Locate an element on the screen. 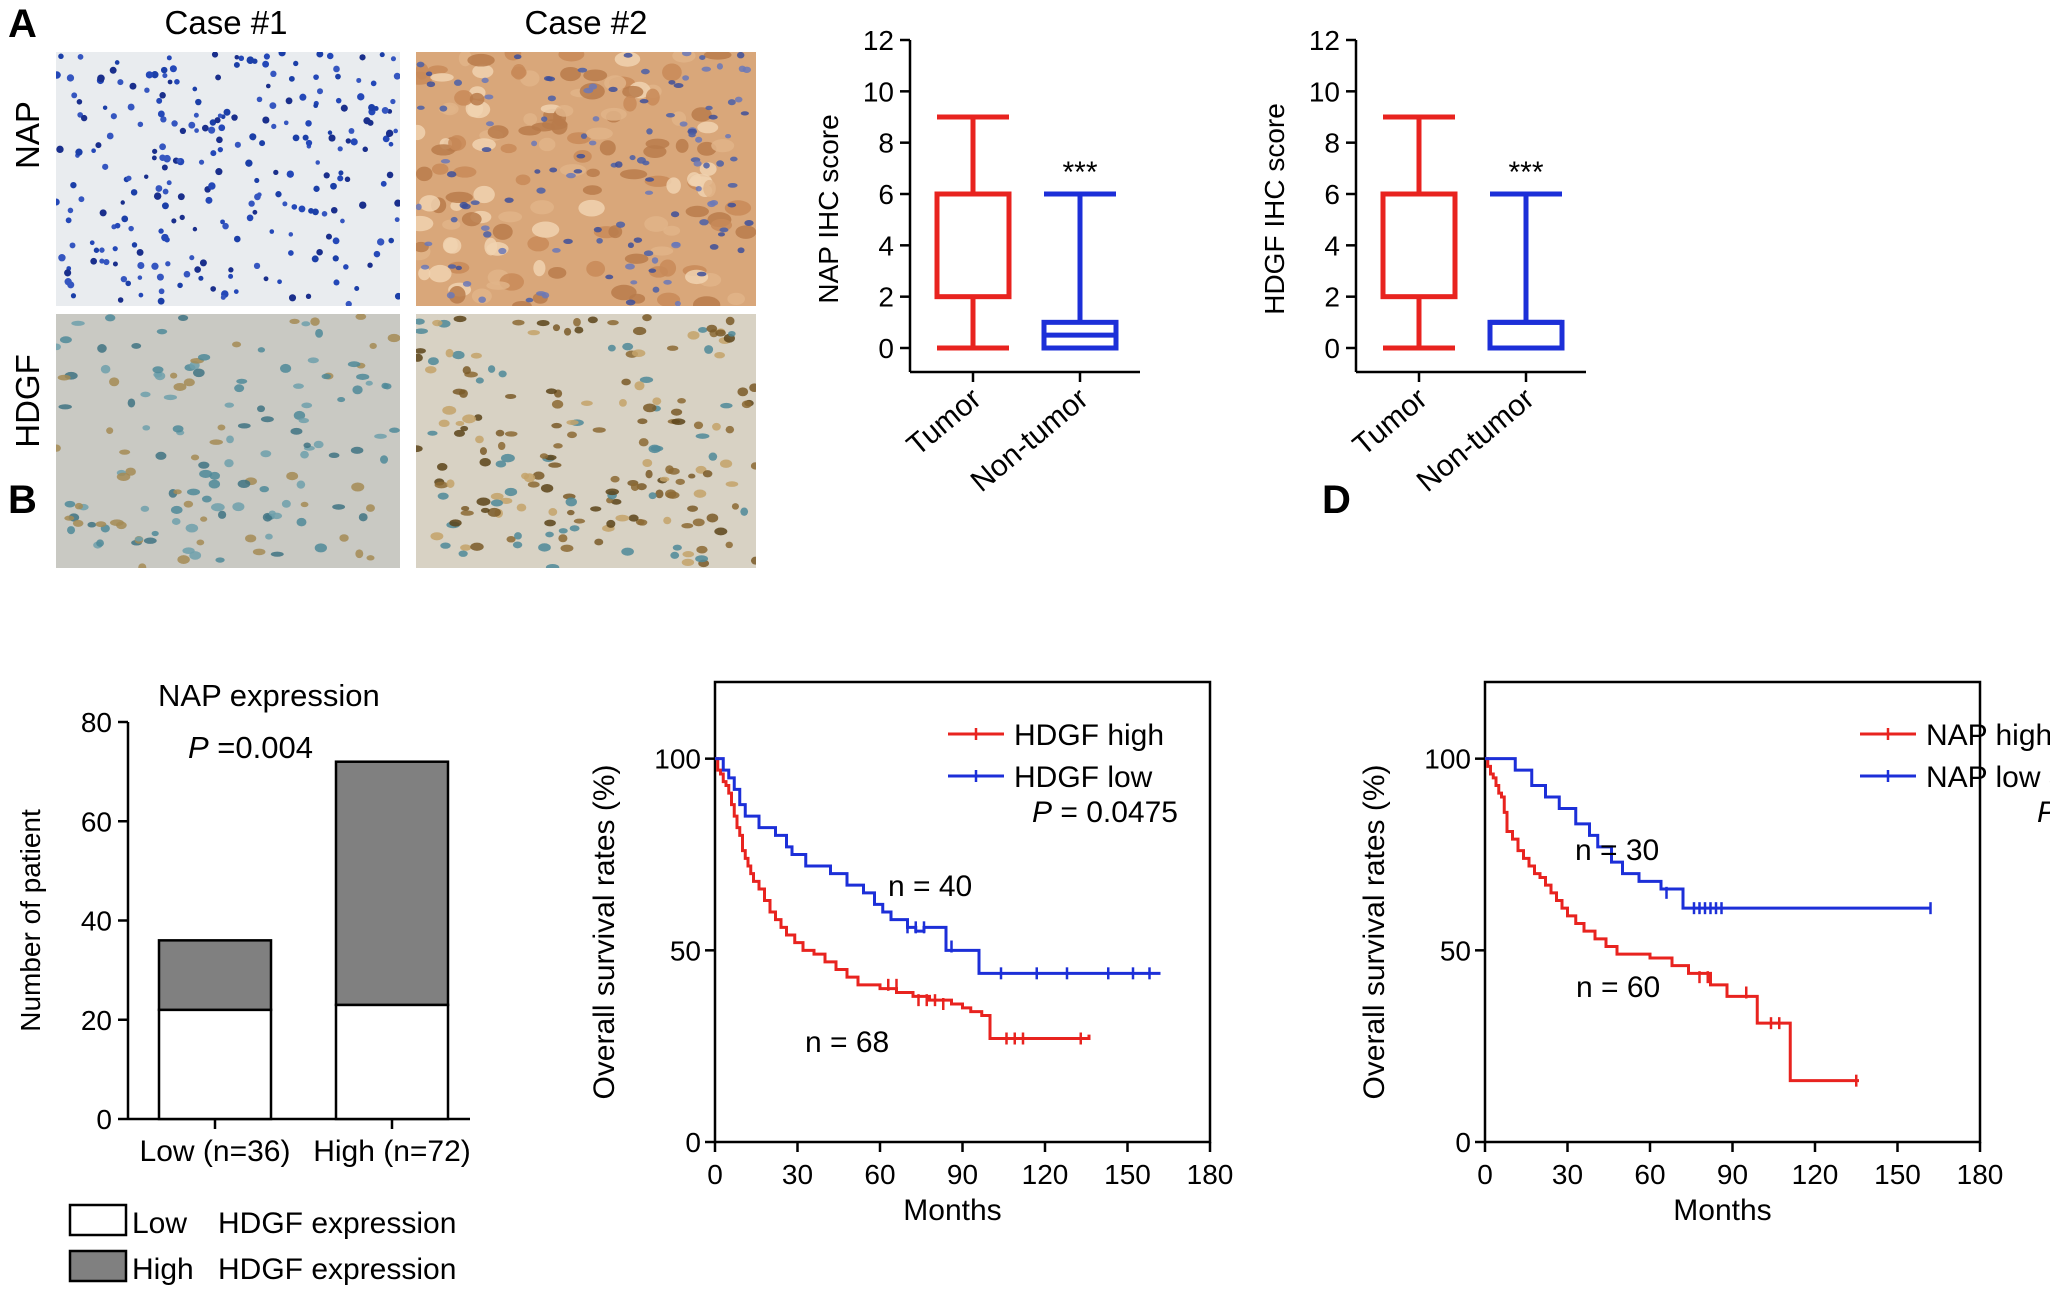 The height and width of the screenshot is (1289, 2050). y-tick-label: 0 is located at coordinates (104, 1119).